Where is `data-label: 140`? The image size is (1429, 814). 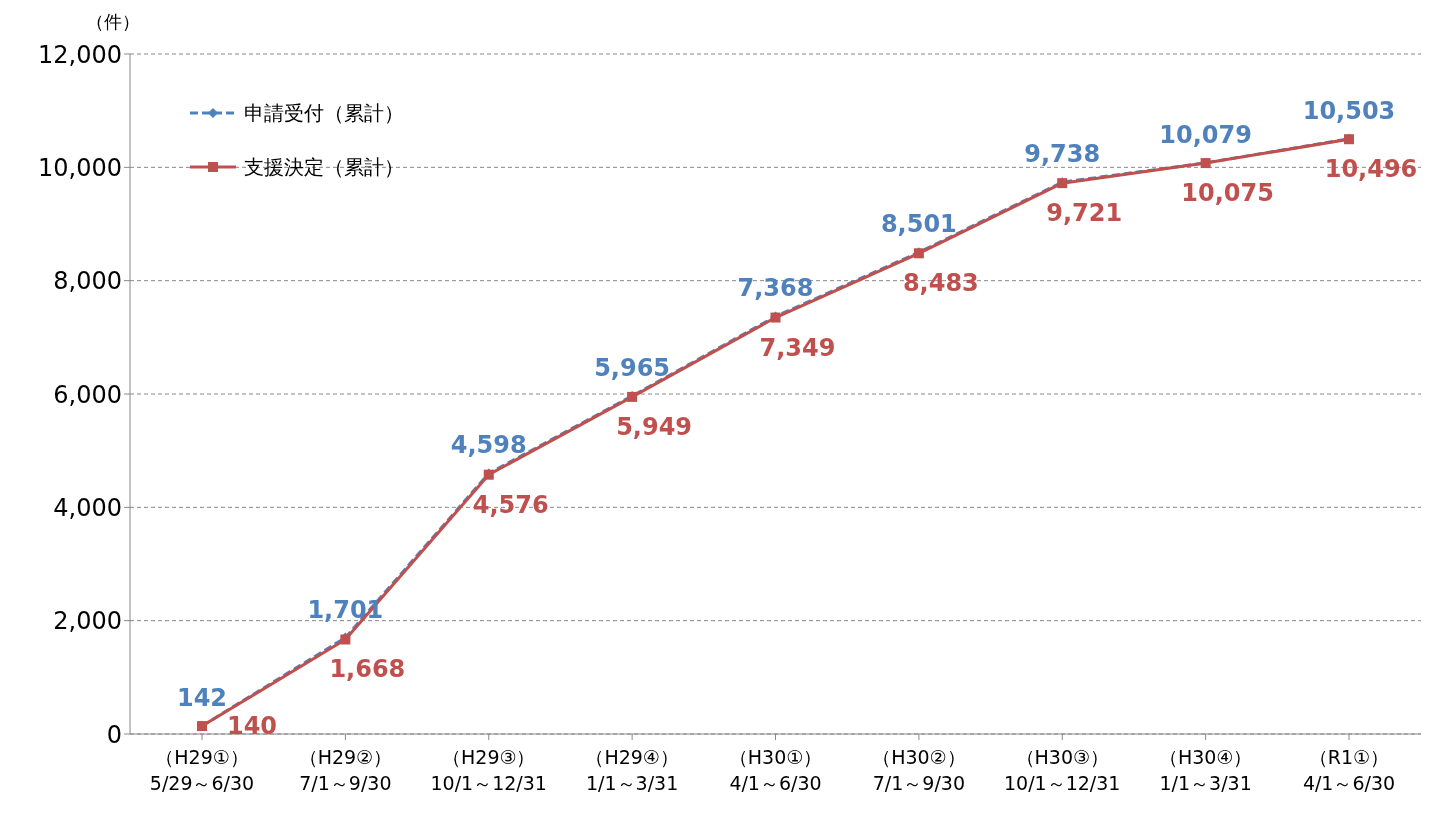
data-label: 140 is located at coordinates (252, 726).